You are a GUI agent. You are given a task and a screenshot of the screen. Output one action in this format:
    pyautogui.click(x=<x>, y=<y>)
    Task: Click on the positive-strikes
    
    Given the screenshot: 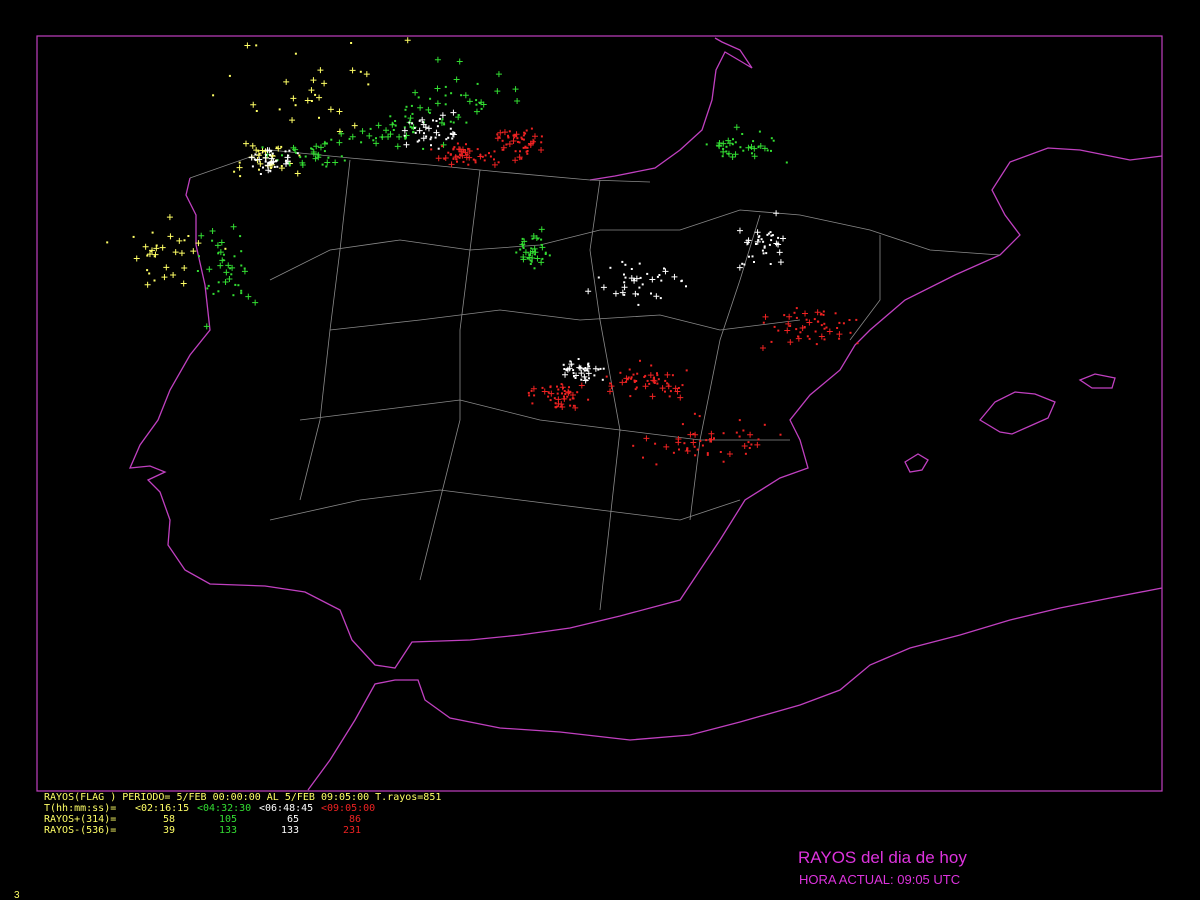 What is the action you would take?
    pyautogui.click(x=517, y=246)
    